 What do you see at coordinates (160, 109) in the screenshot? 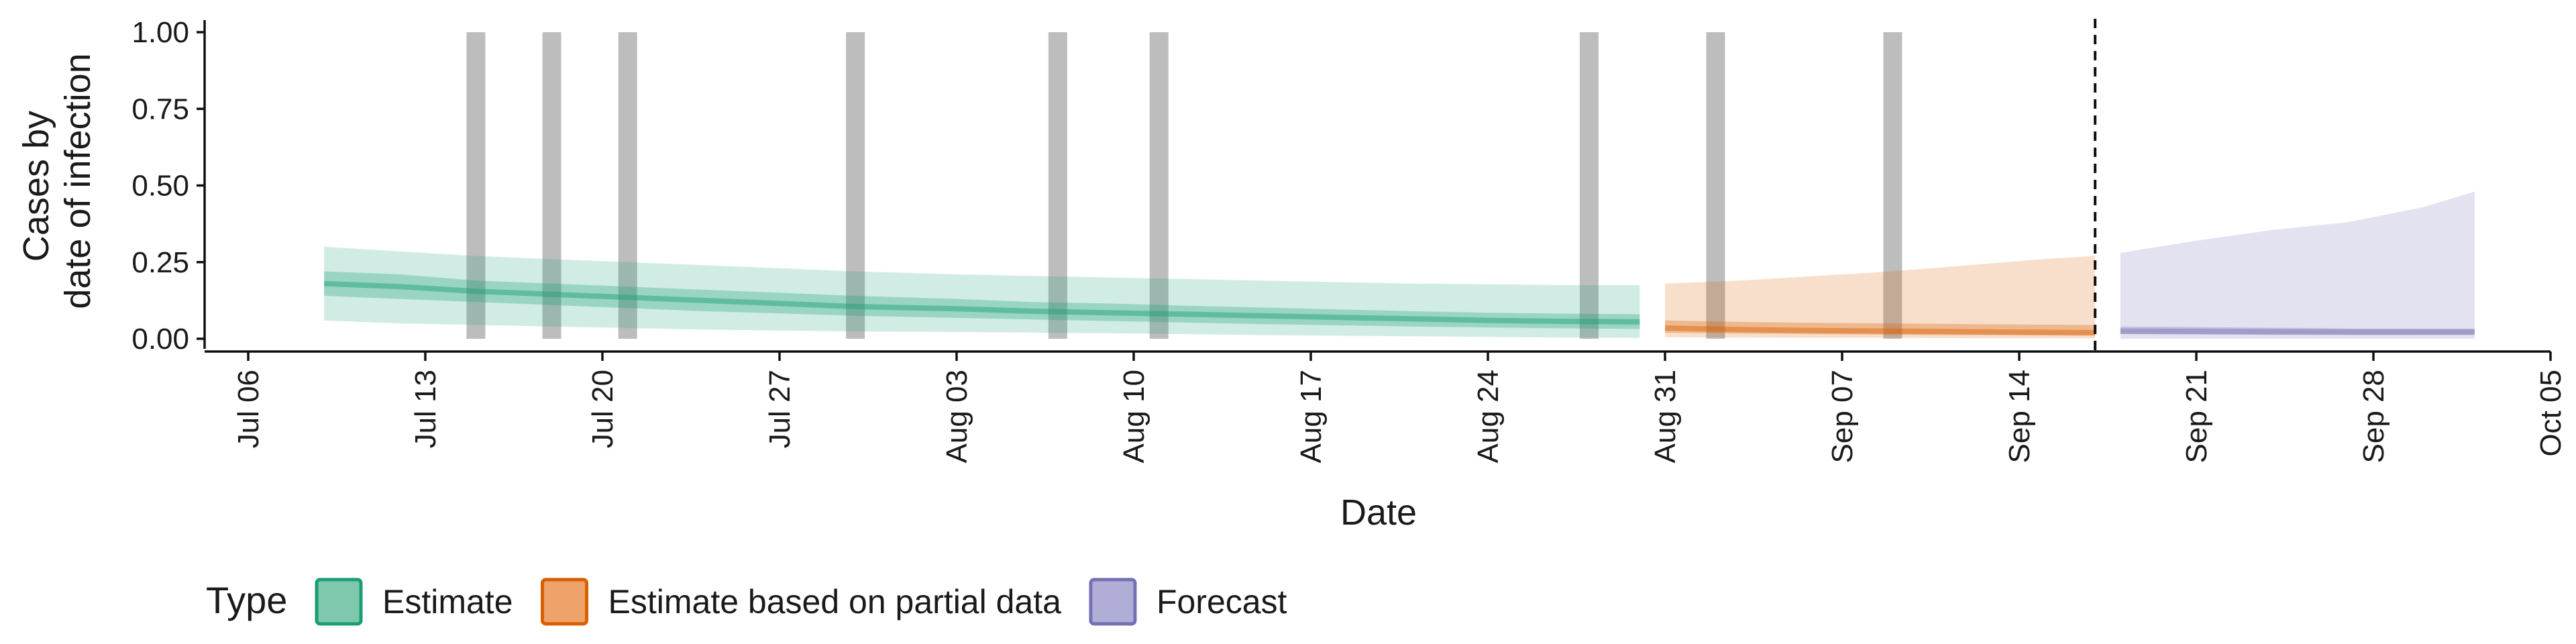
I see `y-tick-label: 0.75` at bounding box center [160, 109].